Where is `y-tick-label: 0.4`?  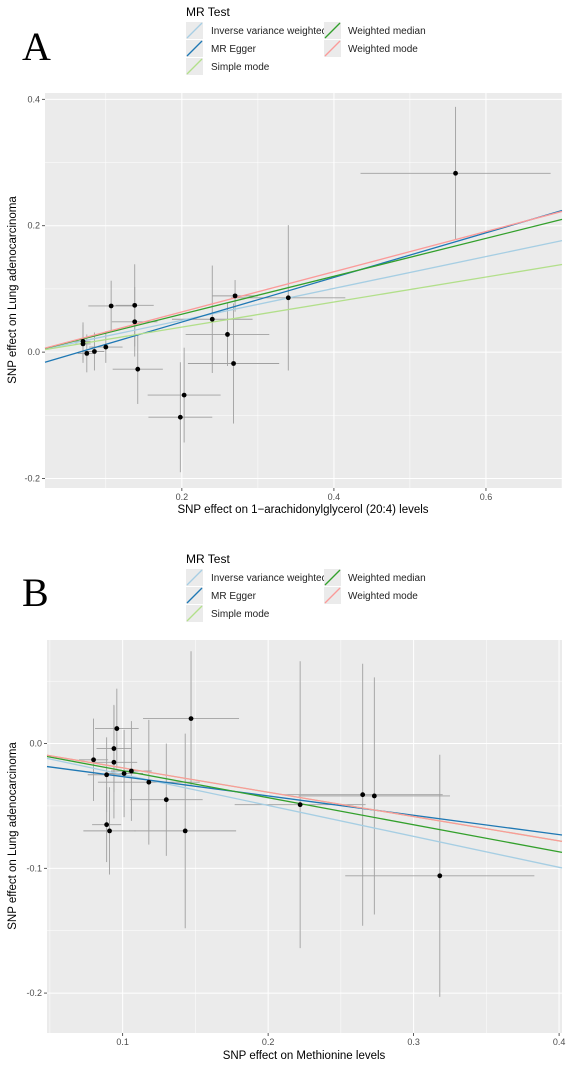 y-tick-label: 0.4 is located at coordinates (33, 99).